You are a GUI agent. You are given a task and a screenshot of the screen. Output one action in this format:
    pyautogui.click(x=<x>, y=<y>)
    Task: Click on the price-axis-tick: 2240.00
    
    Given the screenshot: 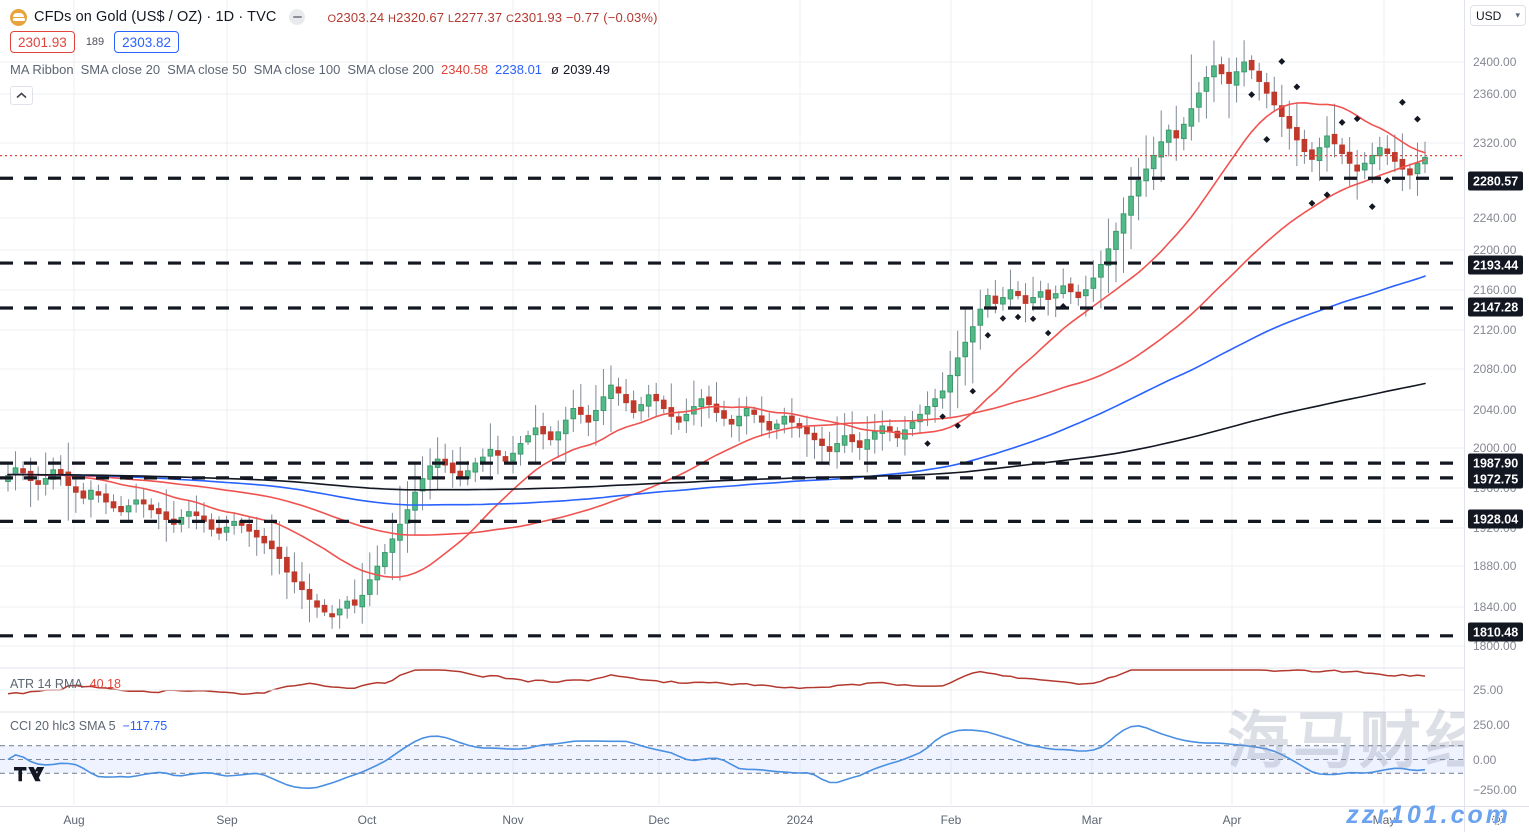 What is the action you would take?
    pyautogui.click(x=1495, y=218)
    